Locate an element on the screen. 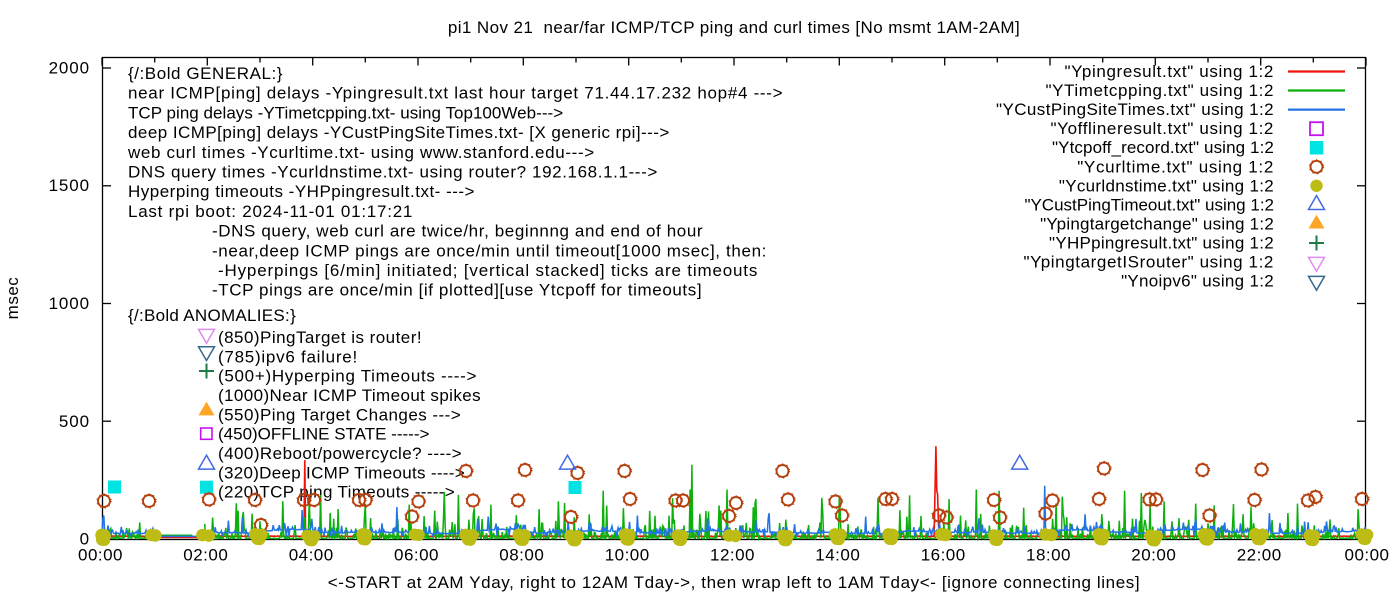 The height and width of the screenshot is (600, 1400). svg-text: 22:00 is located at coordinates (1259, 555).